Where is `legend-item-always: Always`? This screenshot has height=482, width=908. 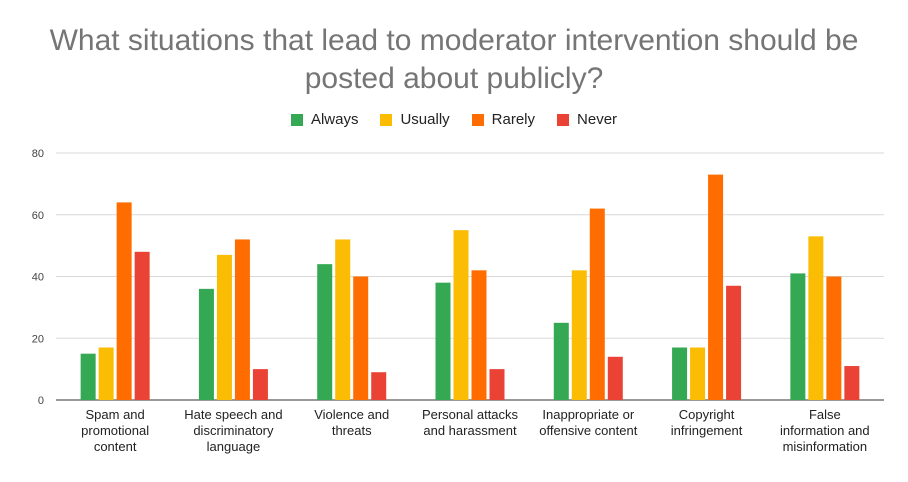 legend-item-always: Always is located at coordinates (324, 119).